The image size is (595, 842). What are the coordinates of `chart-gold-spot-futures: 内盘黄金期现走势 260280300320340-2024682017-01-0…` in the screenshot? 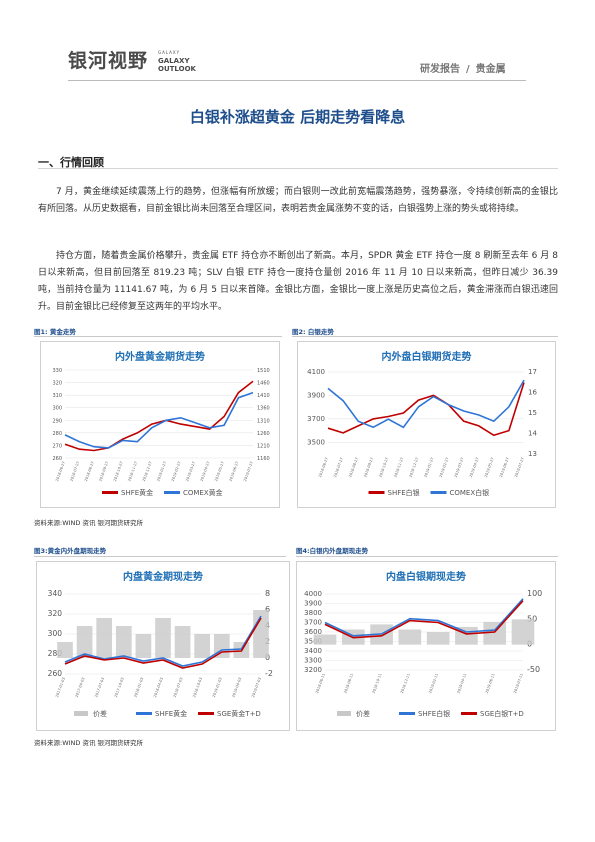 It's located at (163, 646).